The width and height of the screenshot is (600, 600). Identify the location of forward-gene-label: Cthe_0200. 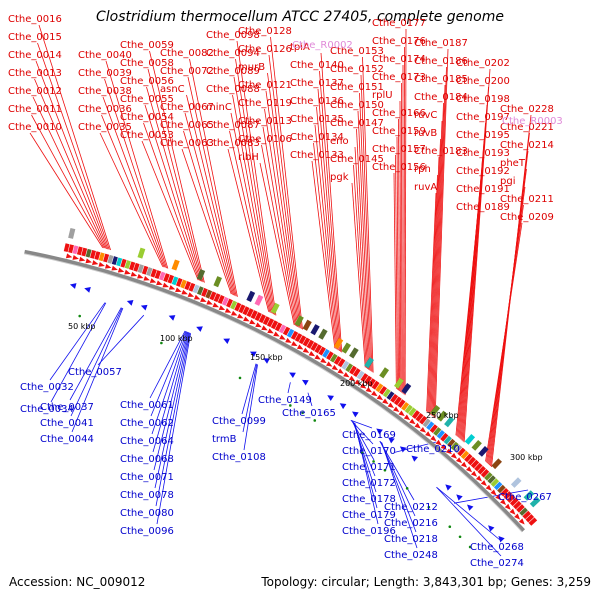
(483, 81).